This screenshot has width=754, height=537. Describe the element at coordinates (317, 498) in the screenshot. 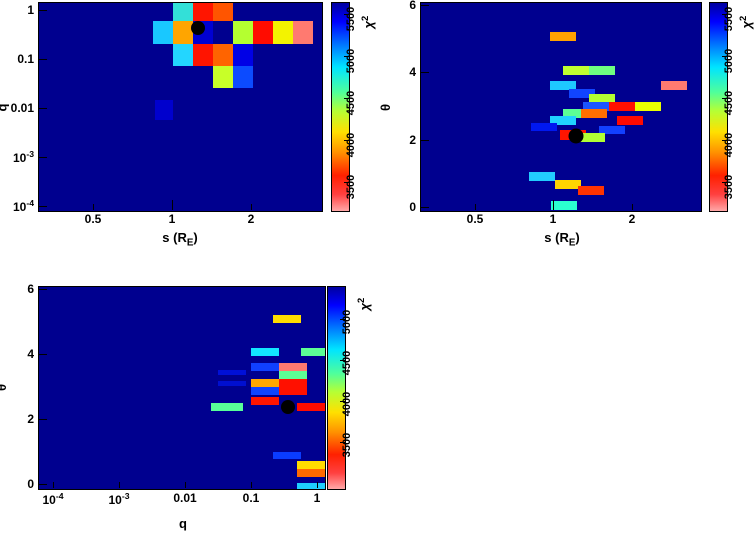

I see `panel3-xticklabel: 1` at that location.